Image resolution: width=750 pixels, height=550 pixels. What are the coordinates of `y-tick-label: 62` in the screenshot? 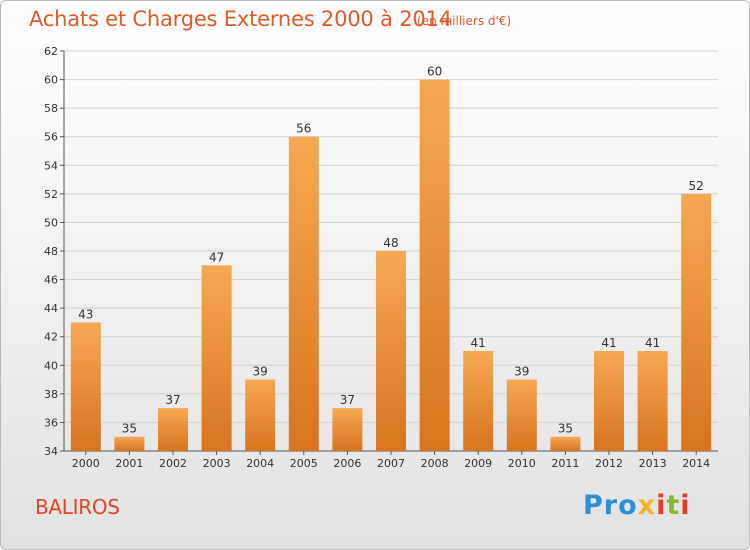 It's located at (51, 51).